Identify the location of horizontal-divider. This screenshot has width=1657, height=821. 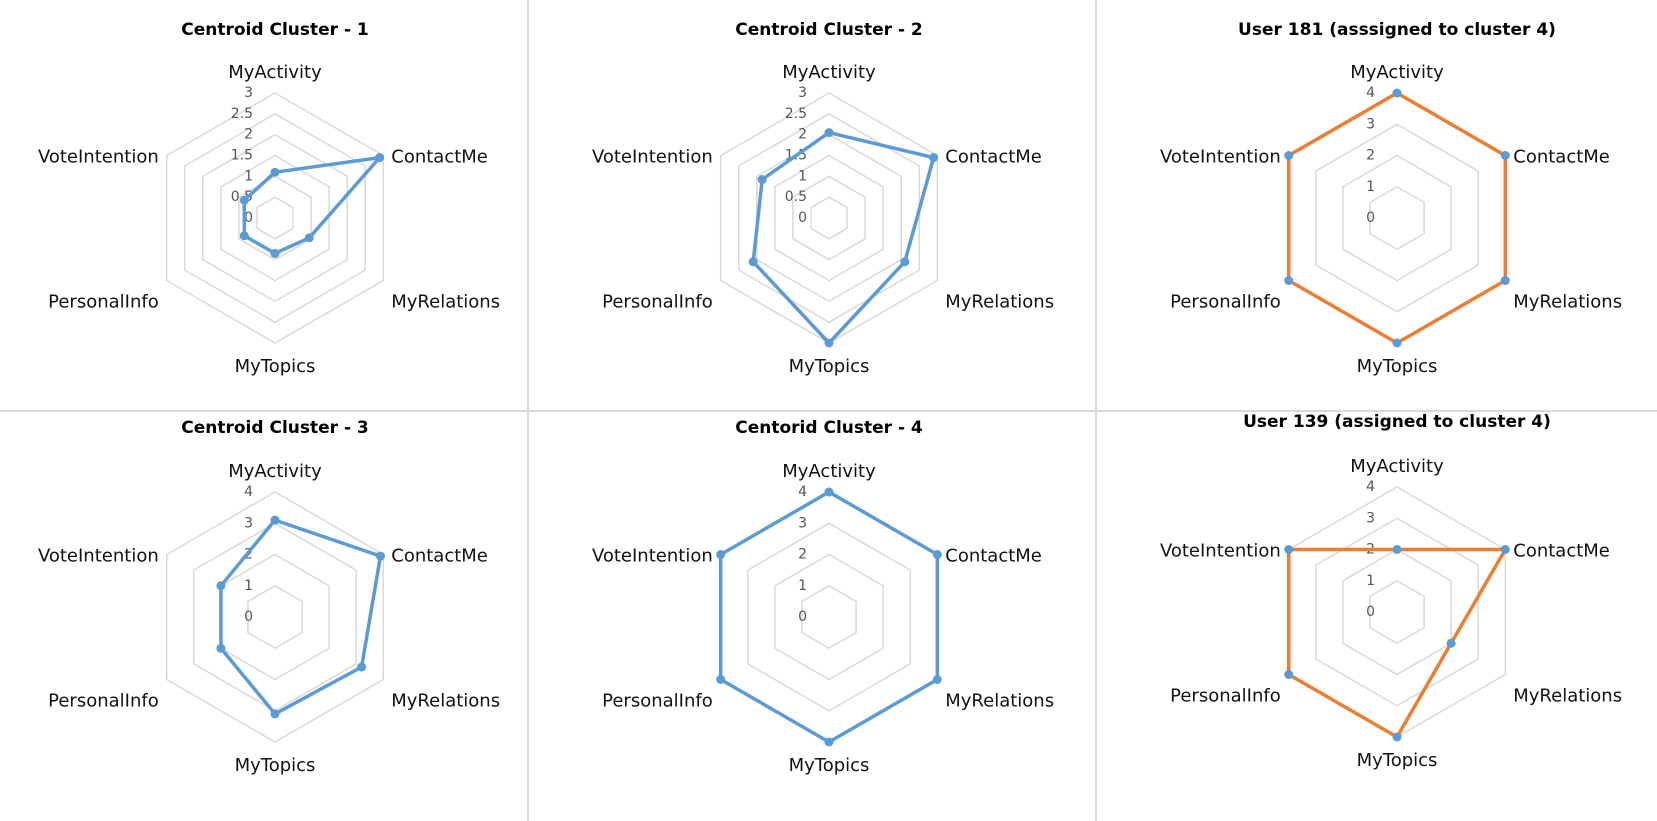
(828, 411).